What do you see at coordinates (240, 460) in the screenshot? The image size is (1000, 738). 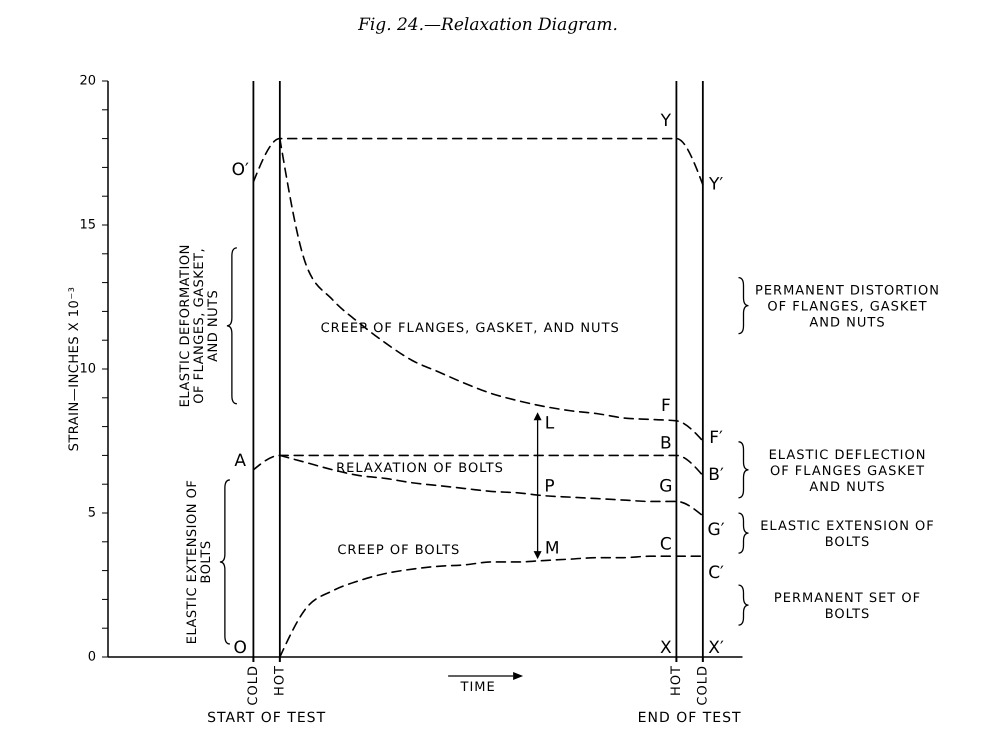 I see `annotation: A` at bounding box center [240, 460].